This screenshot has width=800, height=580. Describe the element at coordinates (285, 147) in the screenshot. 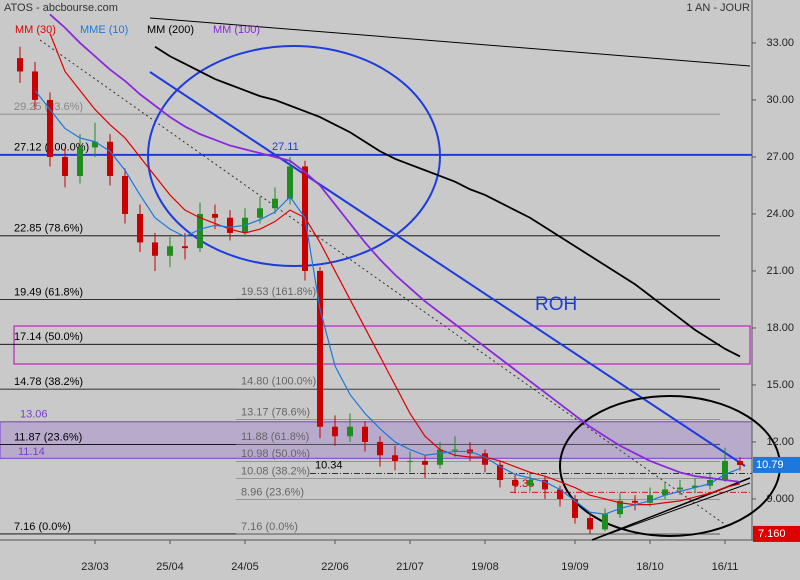

I see `resistance-label: 27.11` at that location.